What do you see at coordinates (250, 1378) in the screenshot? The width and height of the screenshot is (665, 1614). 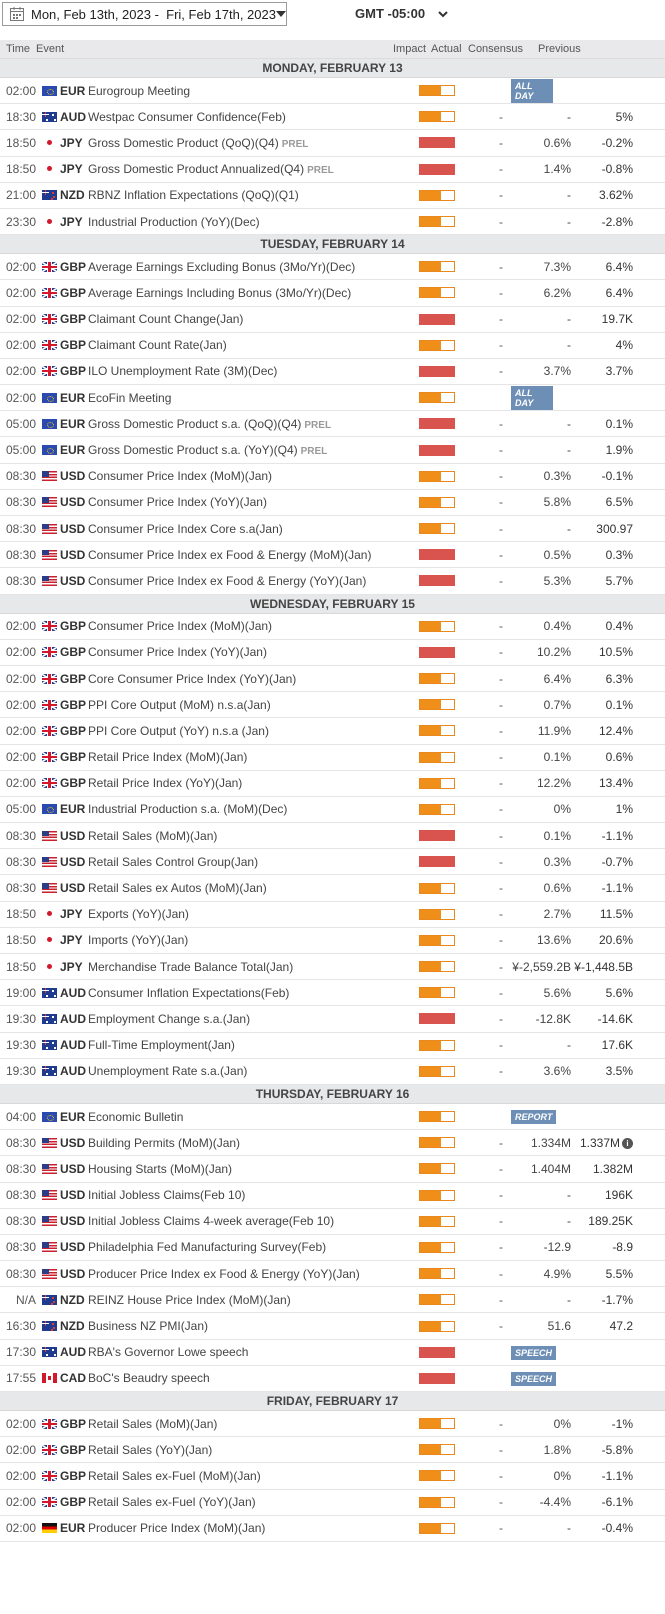 I see `event-name: BoC's Beaudry speech` at bounding box center [250, 1378].